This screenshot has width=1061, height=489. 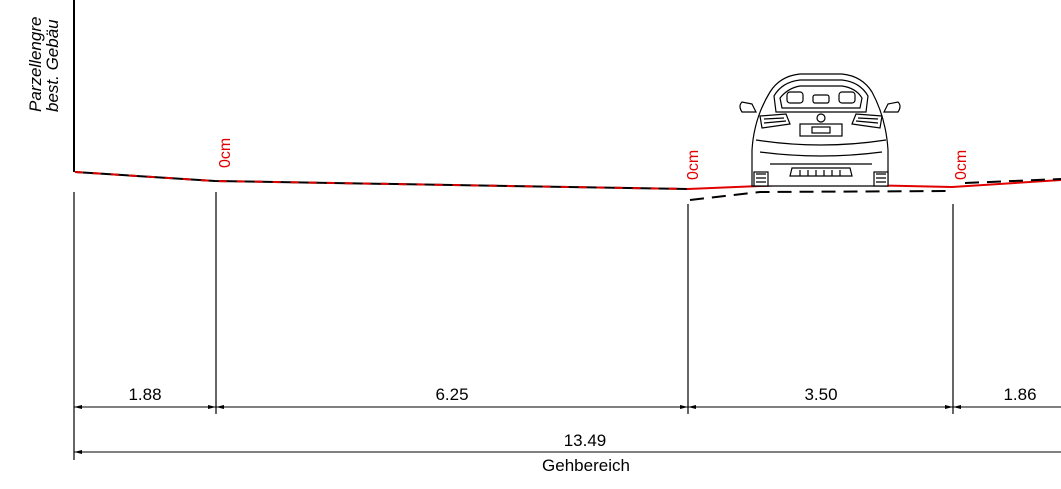 I want to click on dimension-seg4: 1.86, so click(x=1019, y=394).